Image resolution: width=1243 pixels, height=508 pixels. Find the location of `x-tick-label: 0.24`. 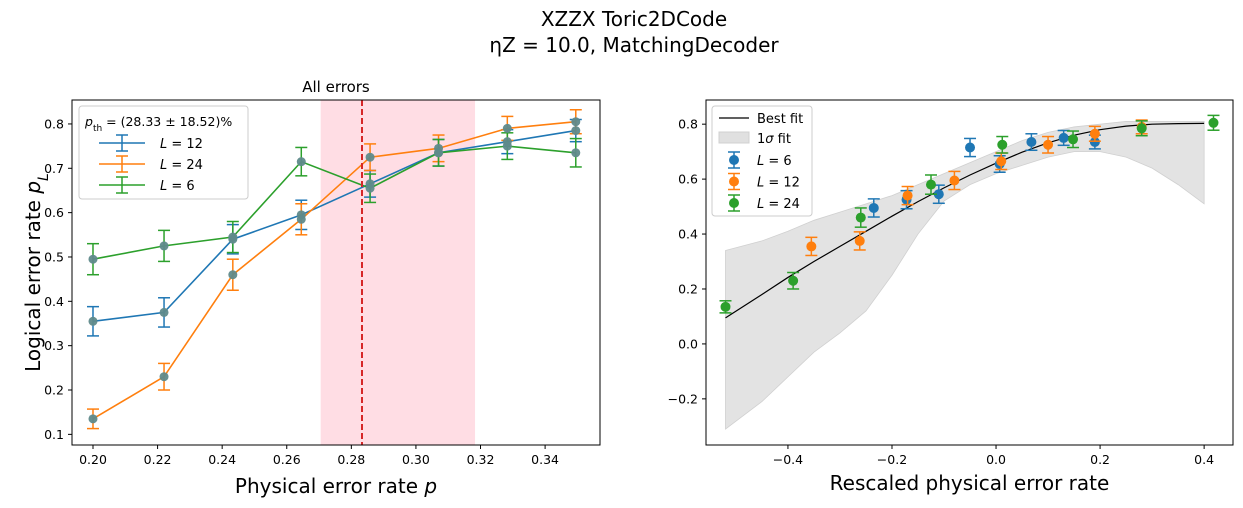

x-tick-label: 0.24 is located at coordinates (222, 459).